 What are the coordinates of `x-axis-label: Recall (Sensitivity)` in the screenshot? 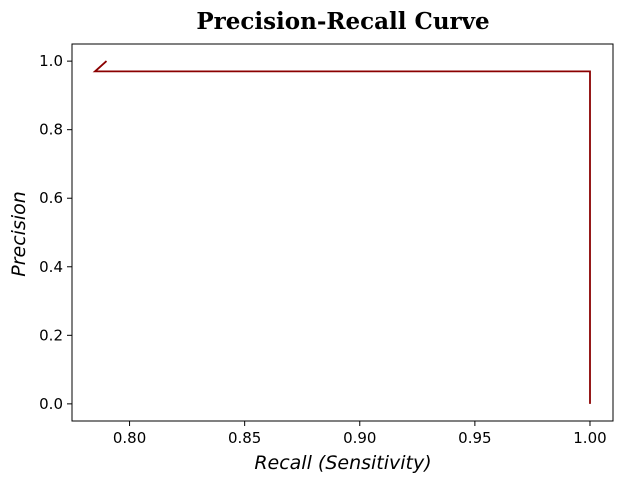 It's located at (342, 463).